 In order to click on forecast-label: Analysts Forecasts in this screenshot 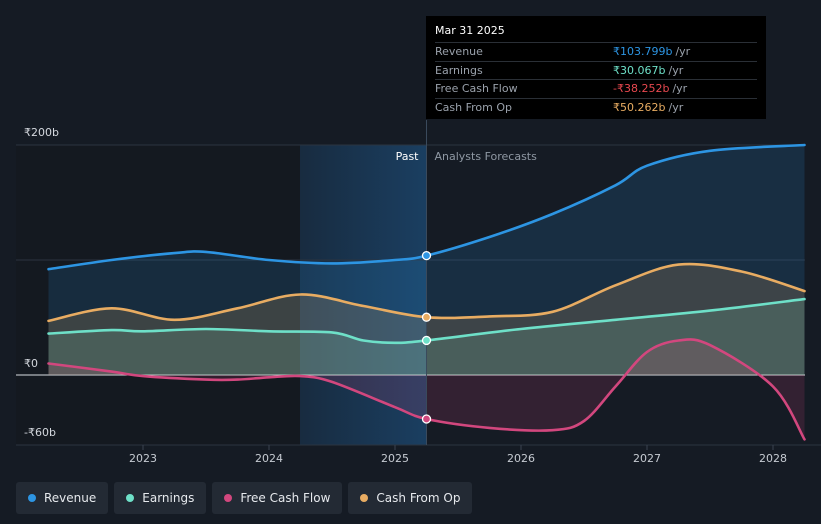, I will do `click(486, 156)`.